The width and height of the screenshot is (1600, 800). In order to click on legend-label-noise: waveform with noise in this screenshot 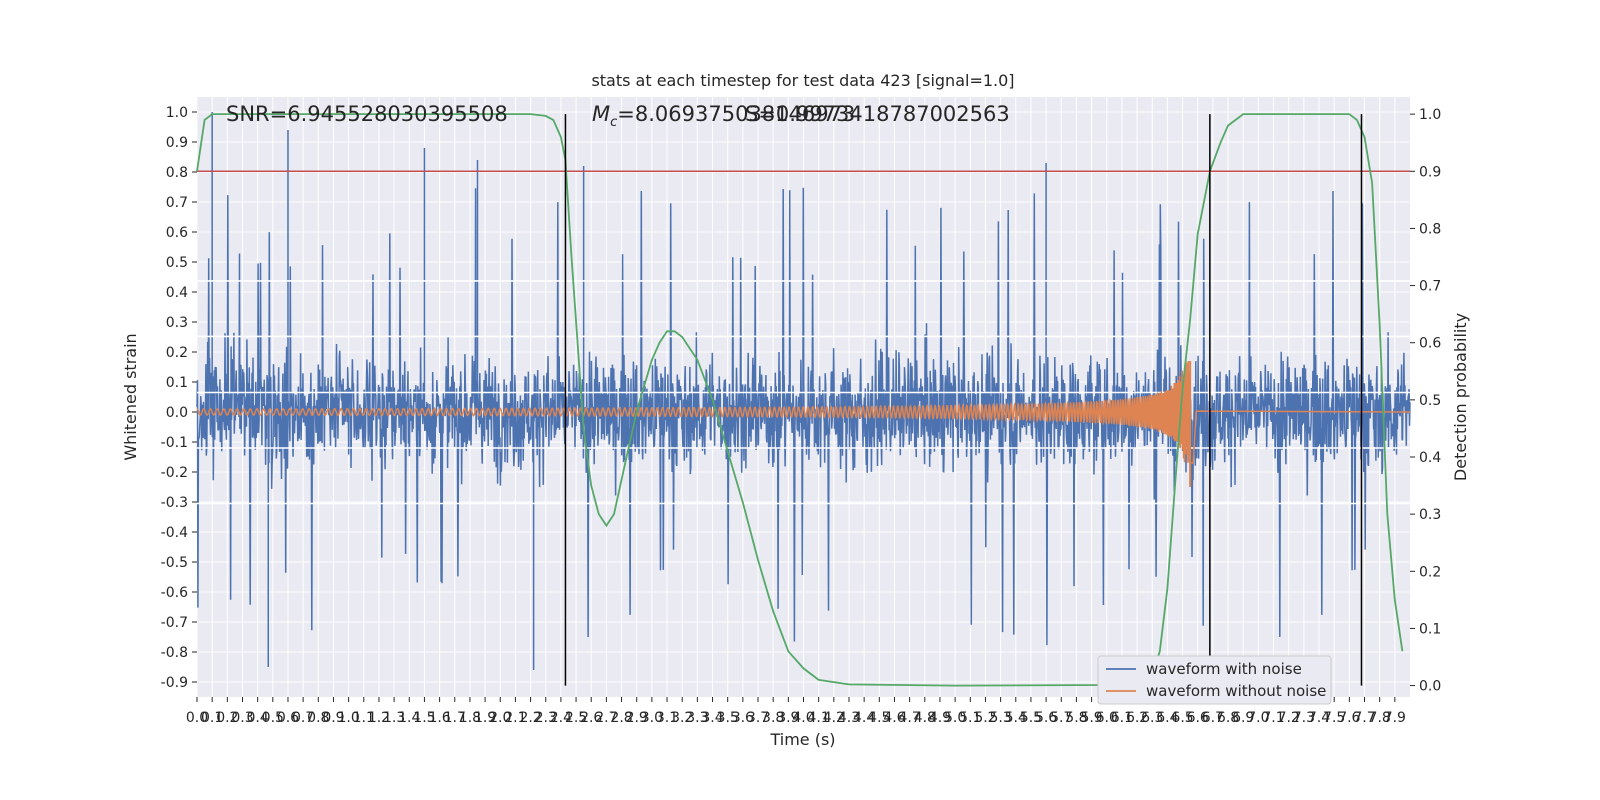, I will do `click(1224, 669)`.